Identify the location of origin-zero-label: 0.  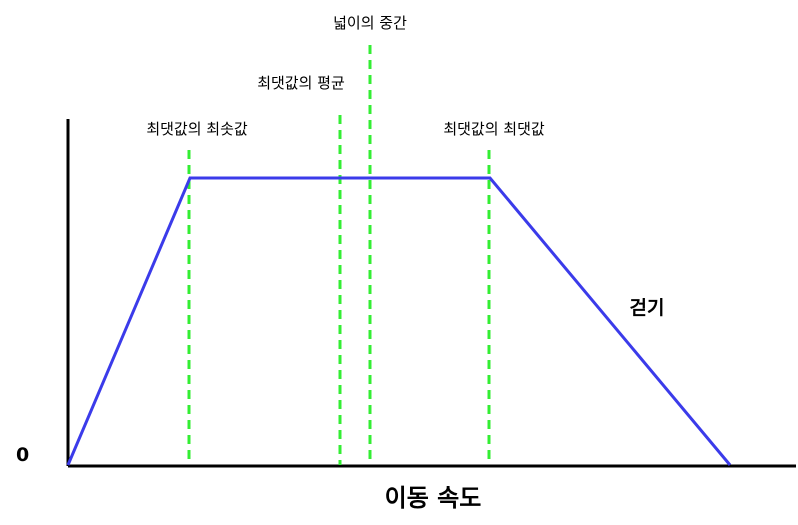
(22, 455).